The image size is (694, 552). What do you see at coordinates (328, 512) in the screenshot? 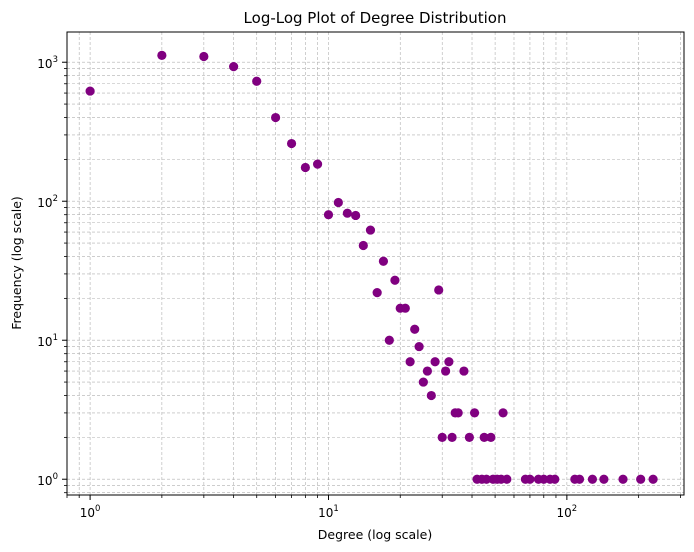
I see `x-tick-label: 10¹` at bounding box center [328, 512].